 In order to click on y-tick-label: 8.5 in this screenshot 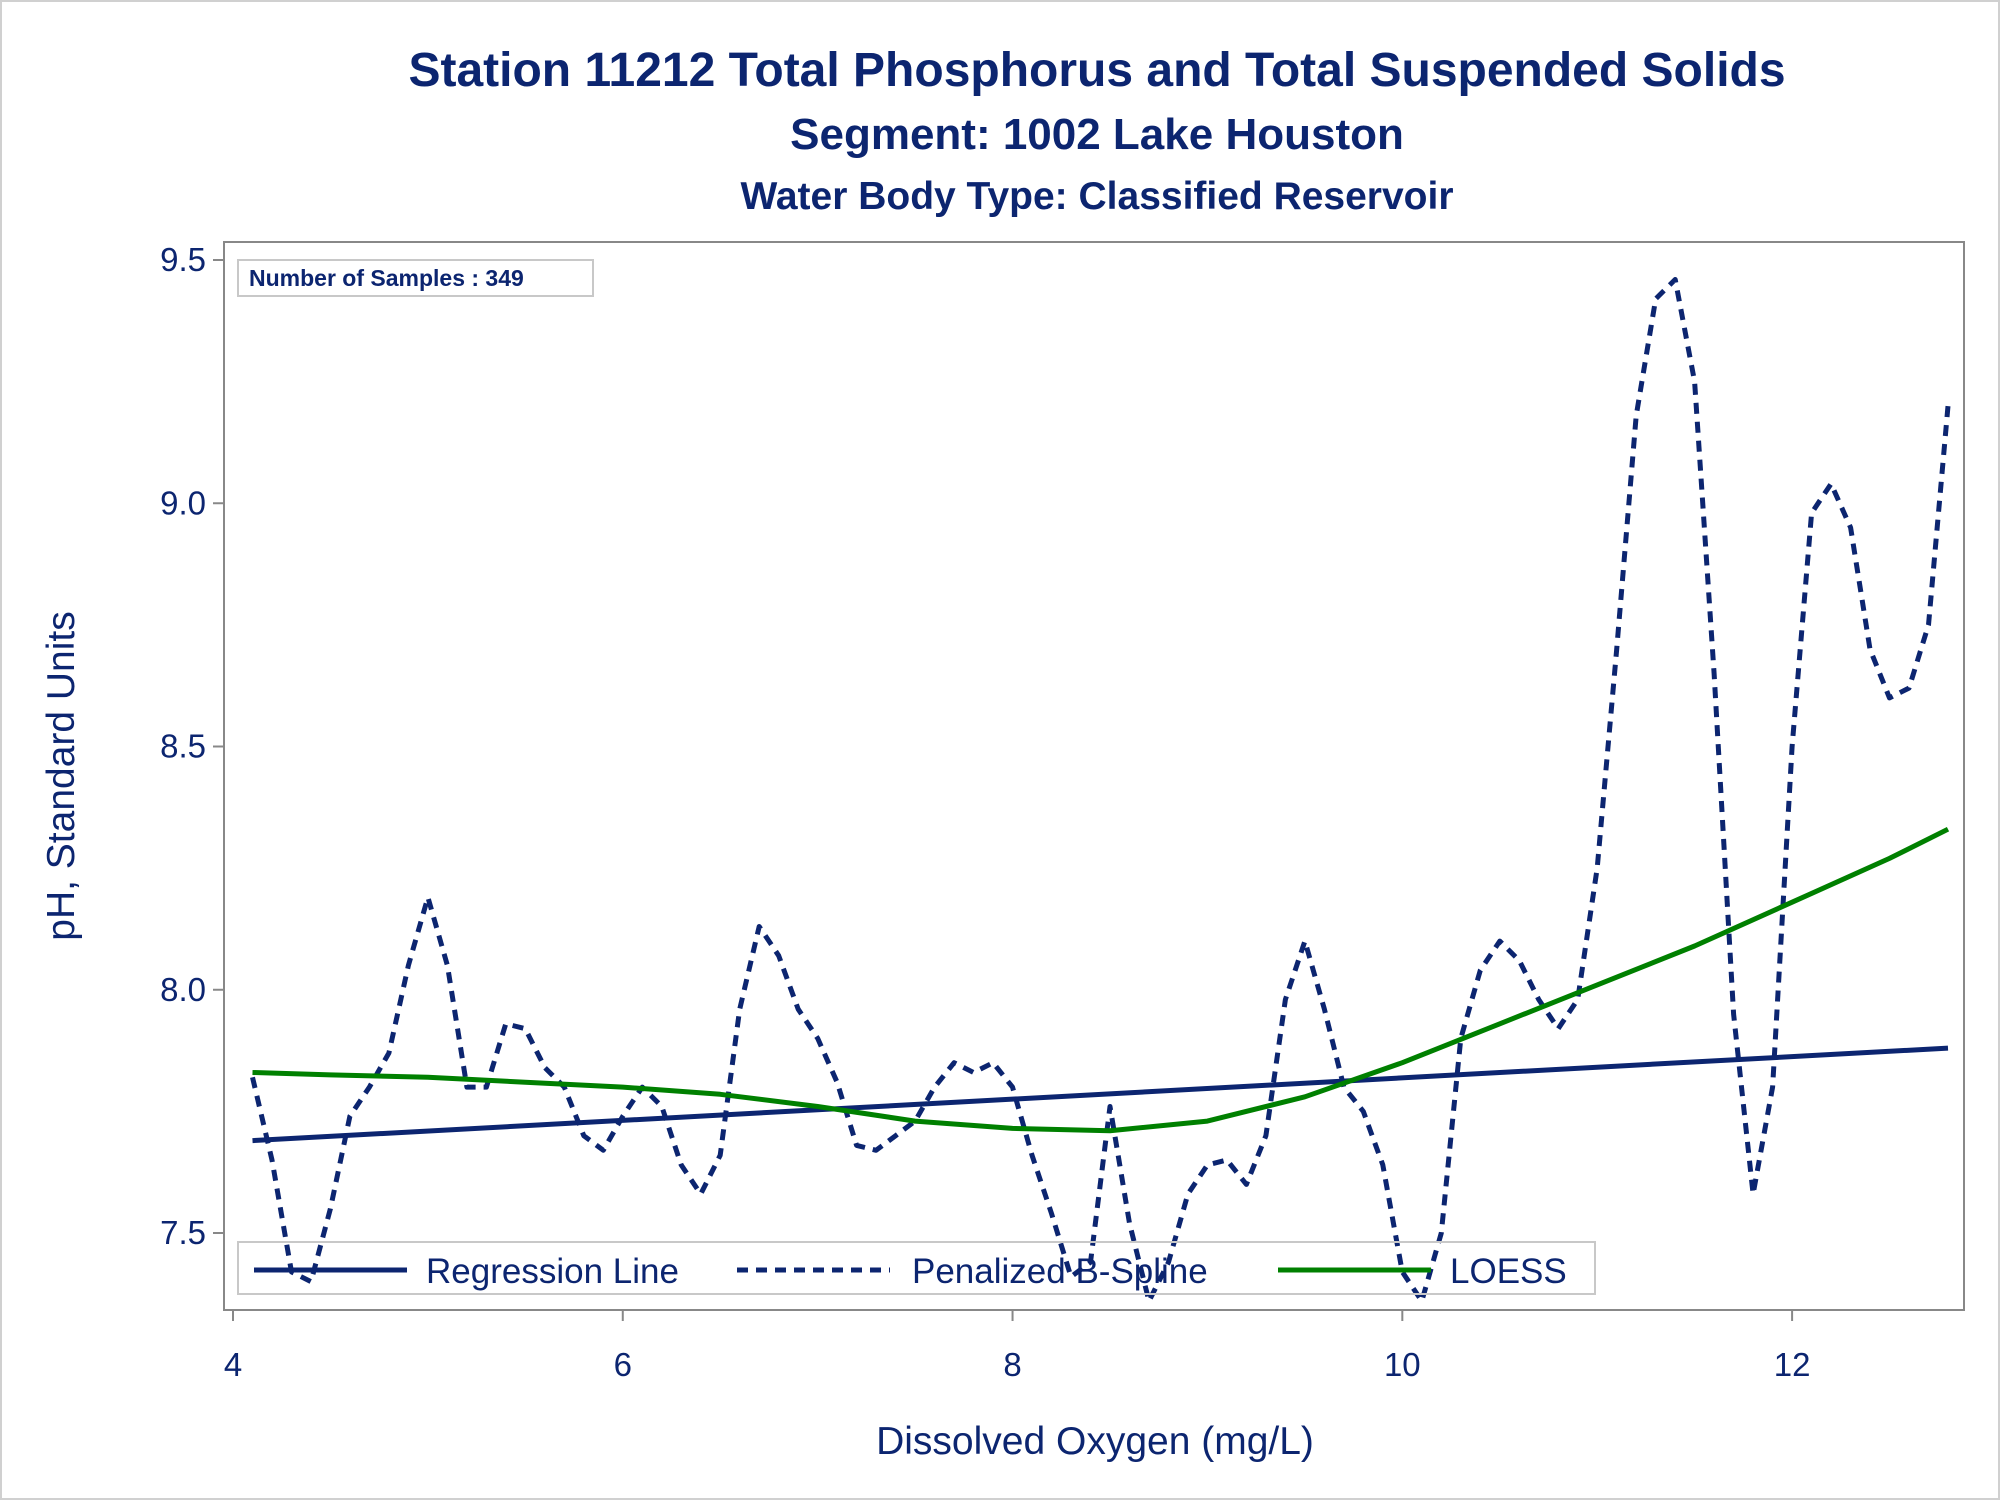, I will do `click(183, 746)`.